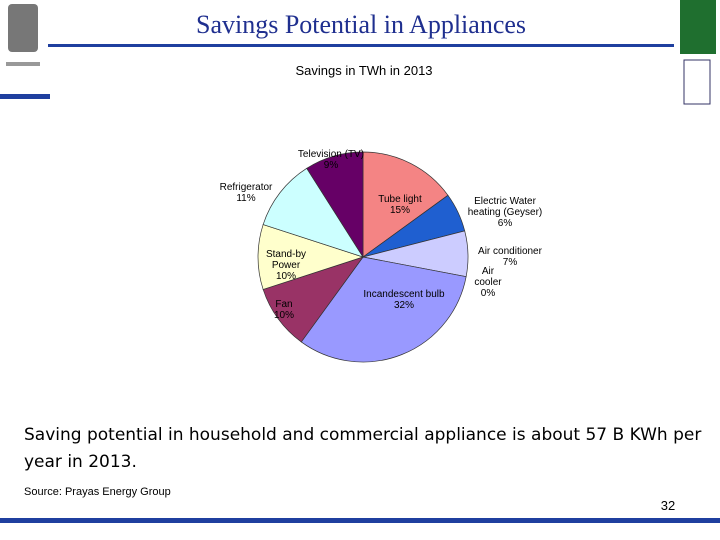 The image size is (720, 540). Describe the element at coordinates (284, 304) in the screenshot. I see `slice-label: Fan` at that location.